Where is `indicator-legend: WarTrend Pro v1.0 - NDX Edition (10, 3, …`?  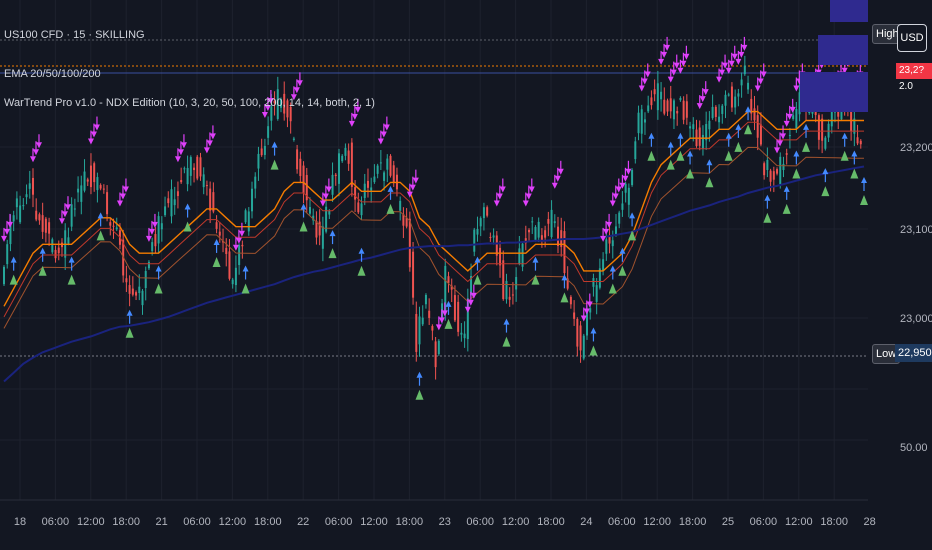 indicator-legend: WarTrend Pro v1.0 - NDX Edition (10, 3, … is located at coordinates (189, 103).